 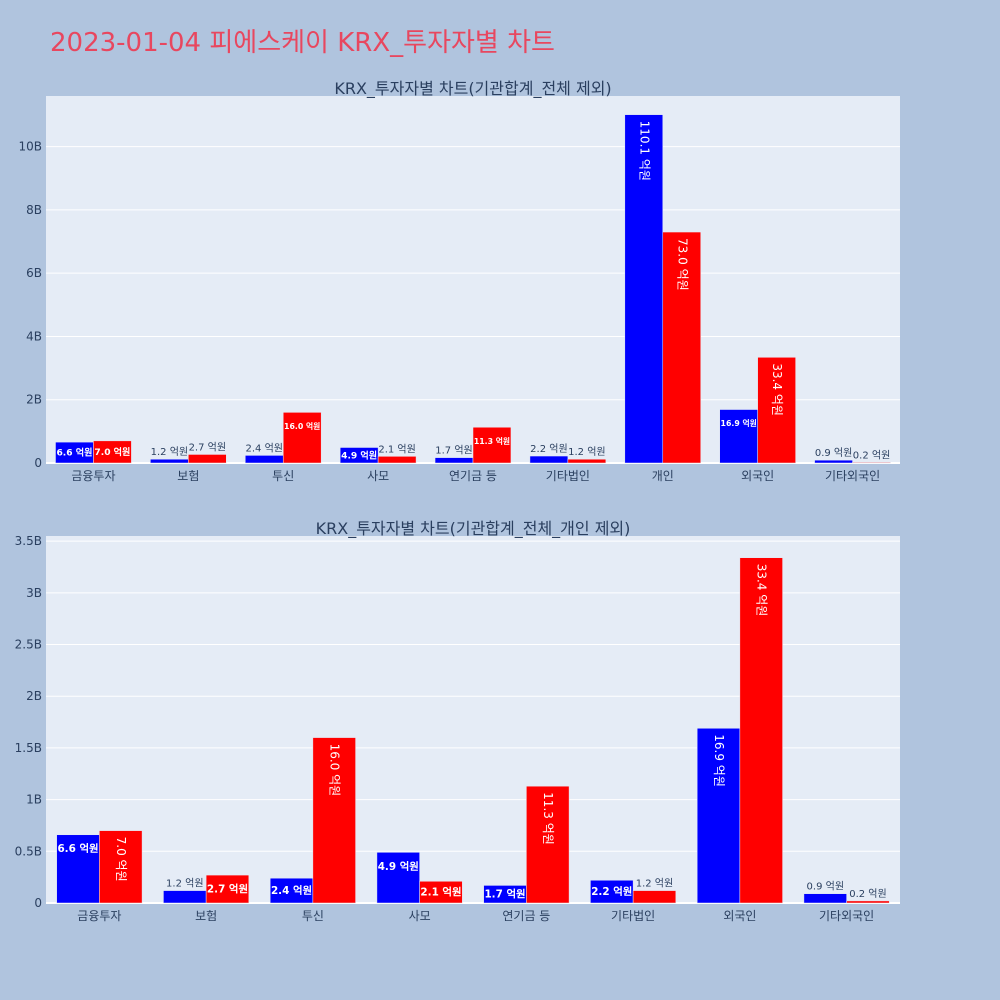 I want to click on data-label: 110.1 억원, so click(x=644, y=151).